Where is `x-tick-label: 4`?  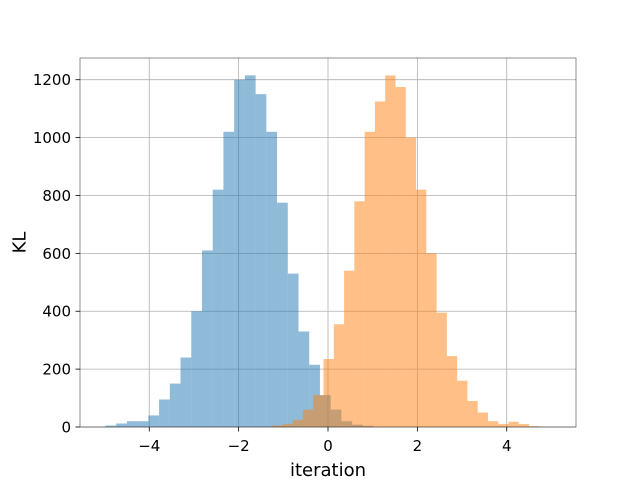 x-tick-label: 4 is located at coordinates (507, 446).